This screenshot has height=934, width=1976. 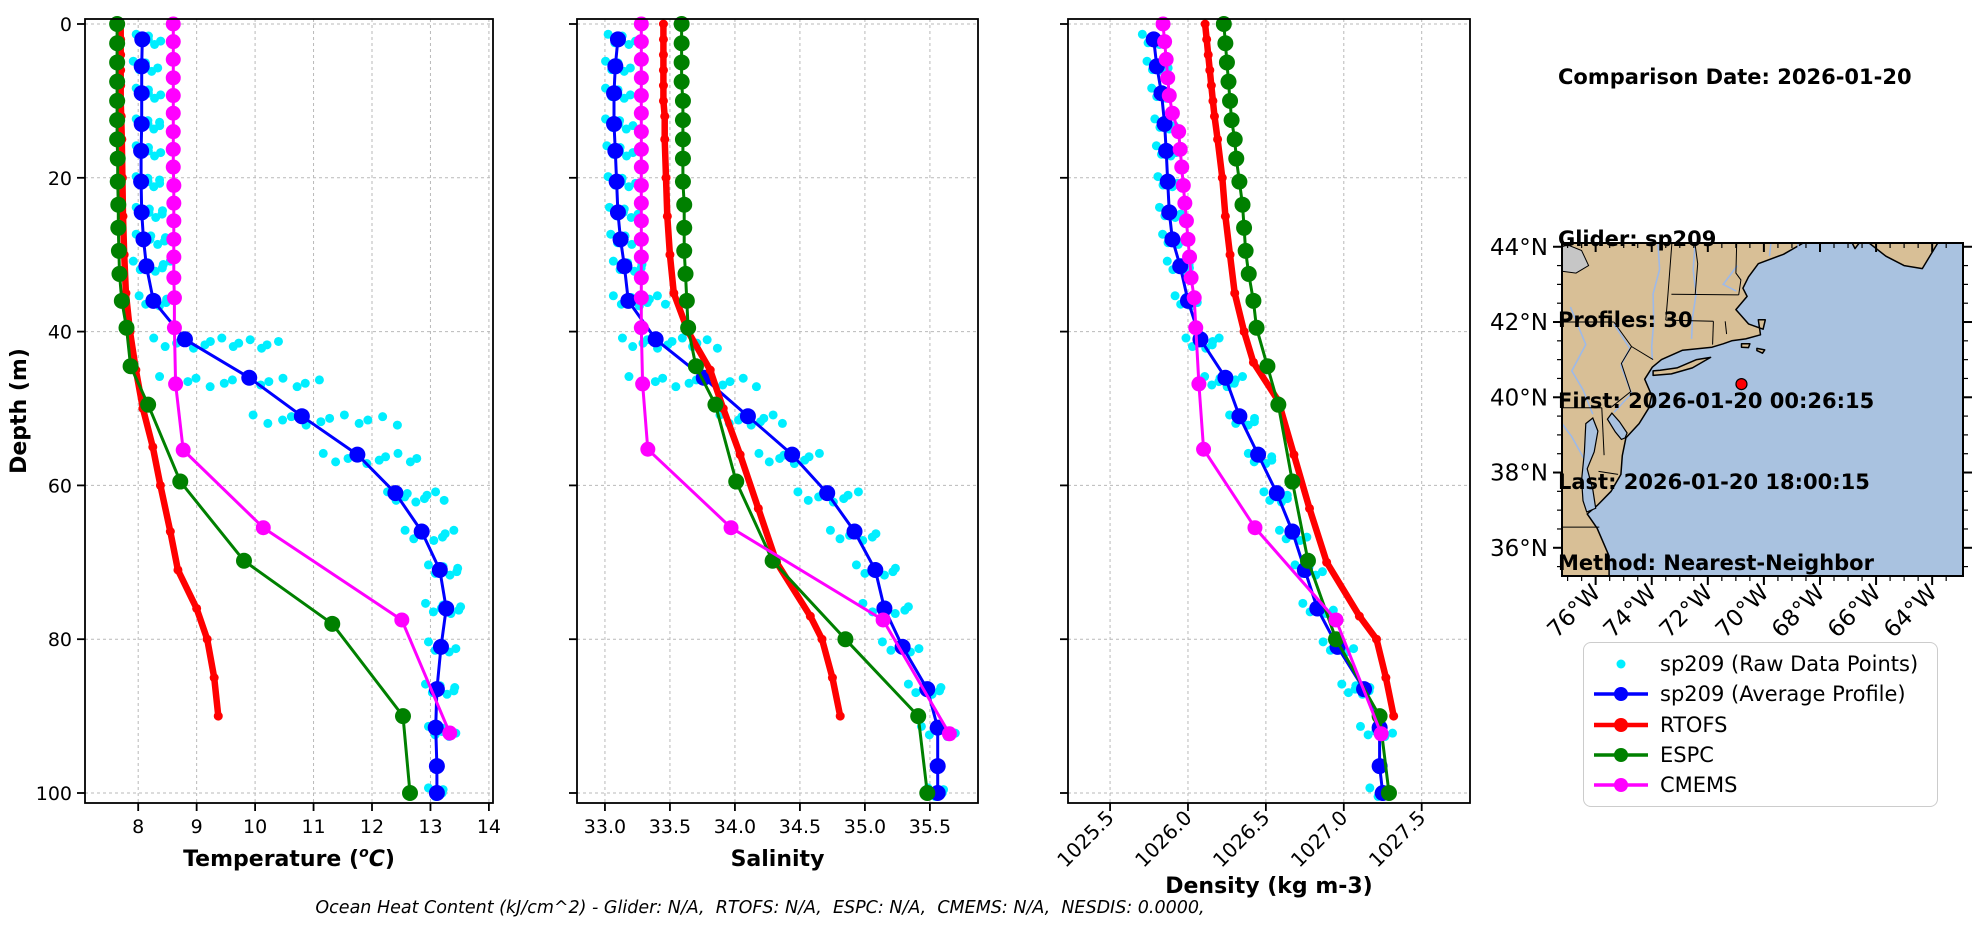 I want to click on svg-text: 36°N, so click(x=1519, y=549).